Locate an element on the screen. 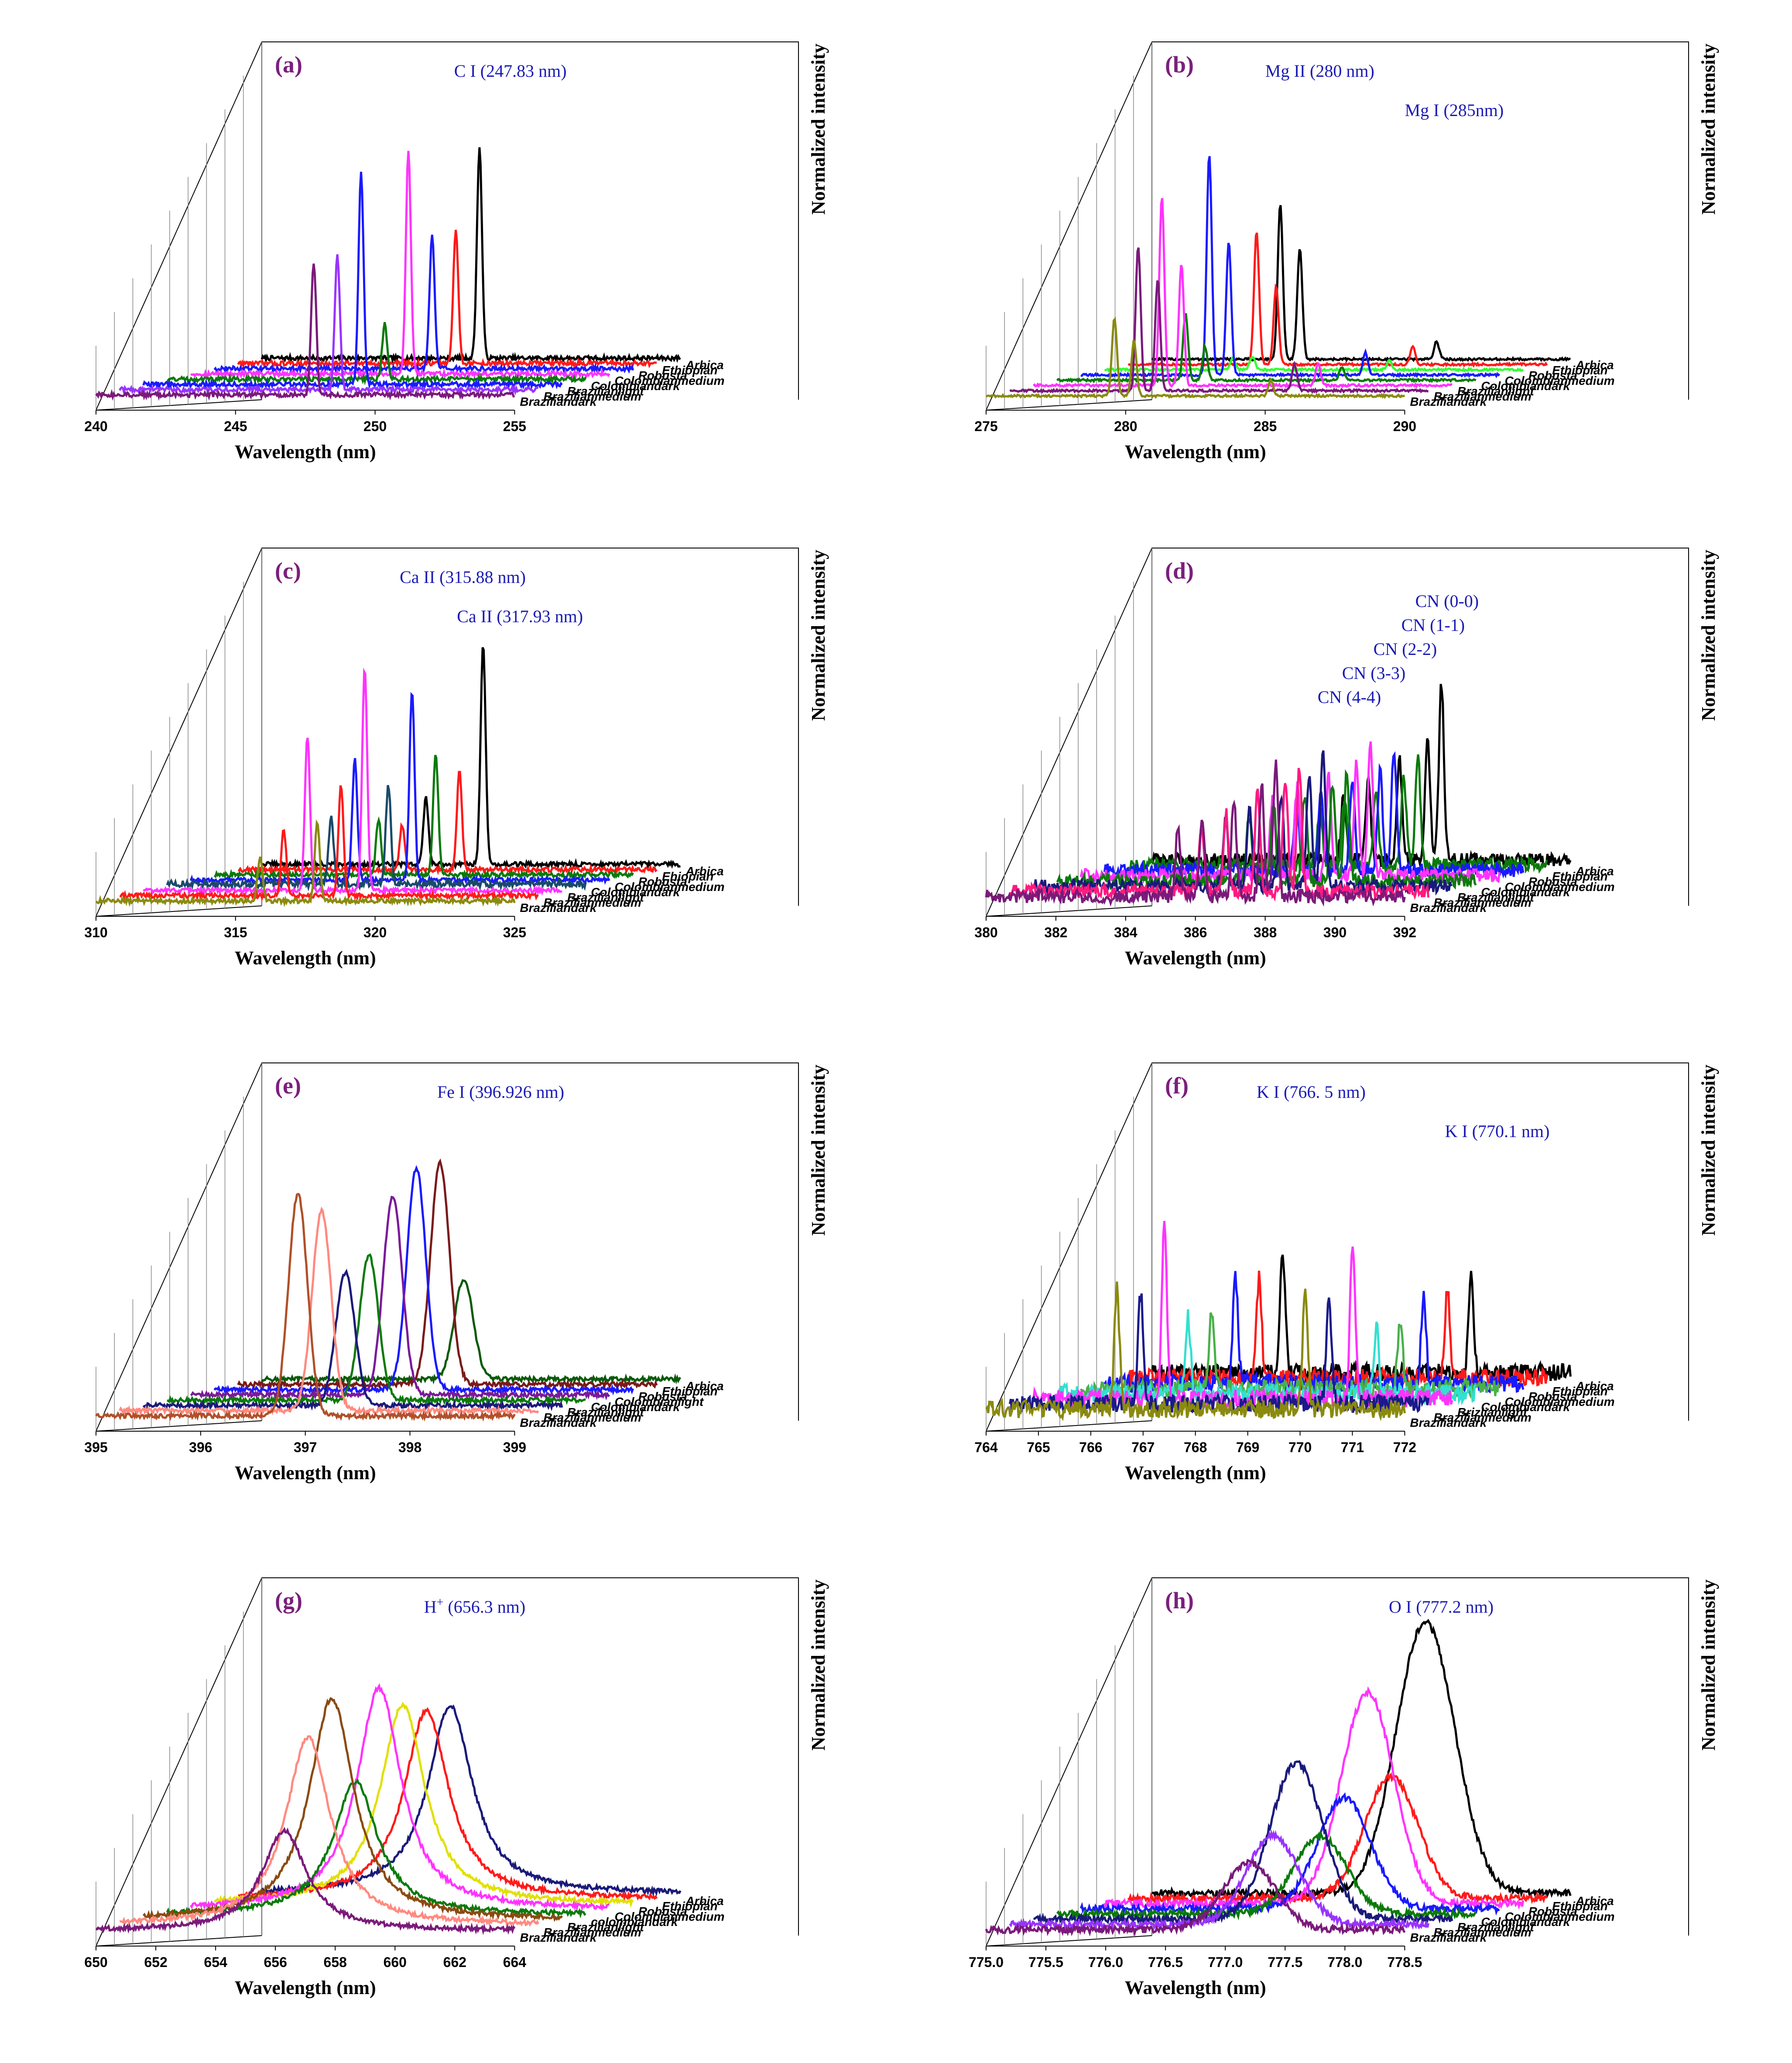  x-tick-label: 290 is located at coordinates (1404, 426).